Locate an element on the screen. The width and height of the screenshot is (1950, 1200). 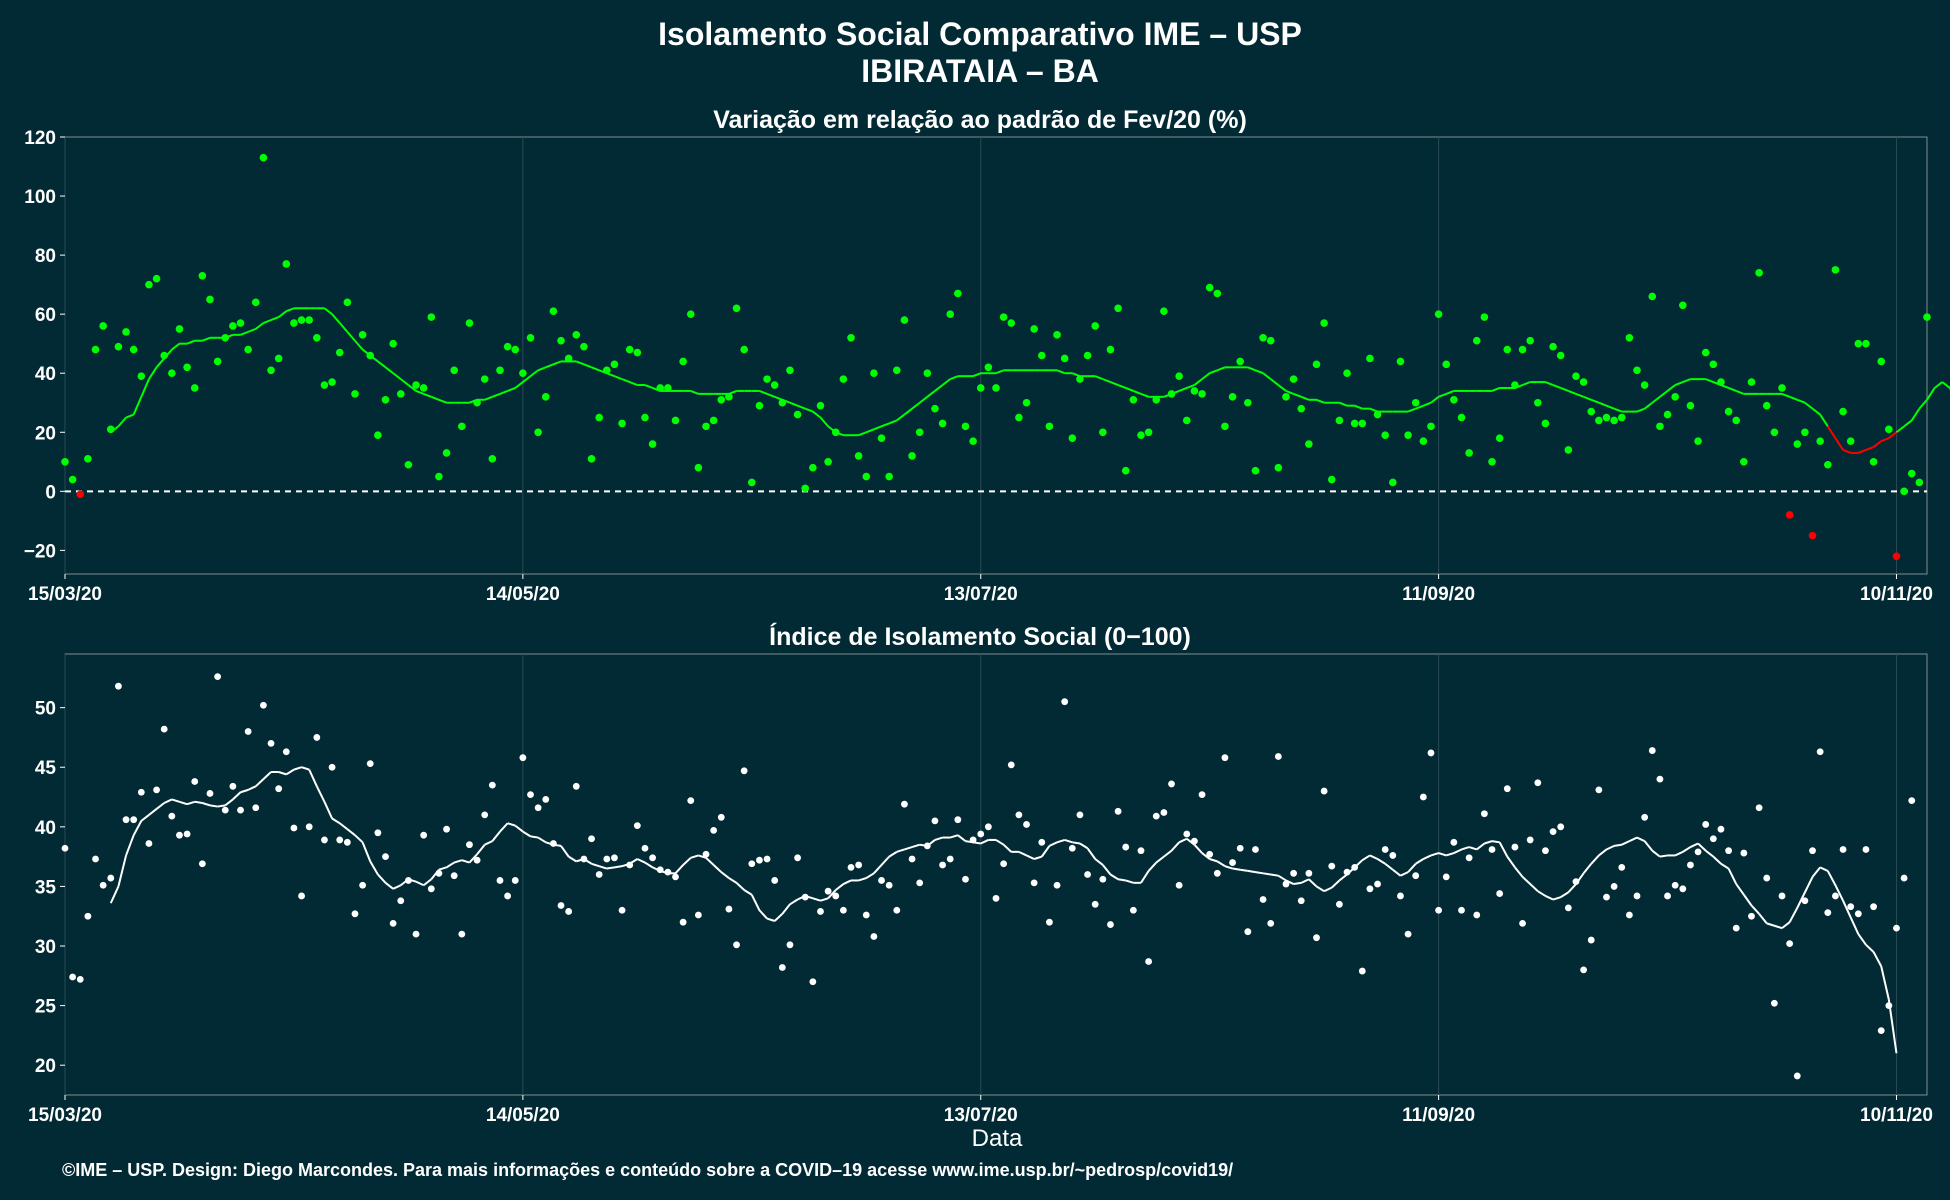
x-tick-label: 13/07/20 is located at coordinates (981, 594).